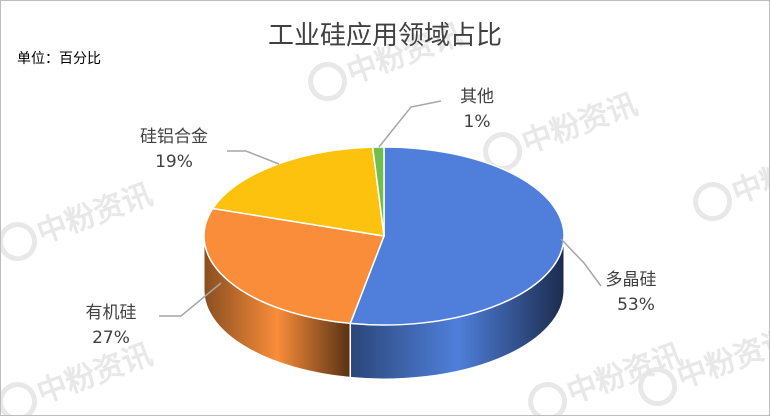 The image size is (770, 416). I want to click on unit-note: 单位：百分比, so click(59, 59).